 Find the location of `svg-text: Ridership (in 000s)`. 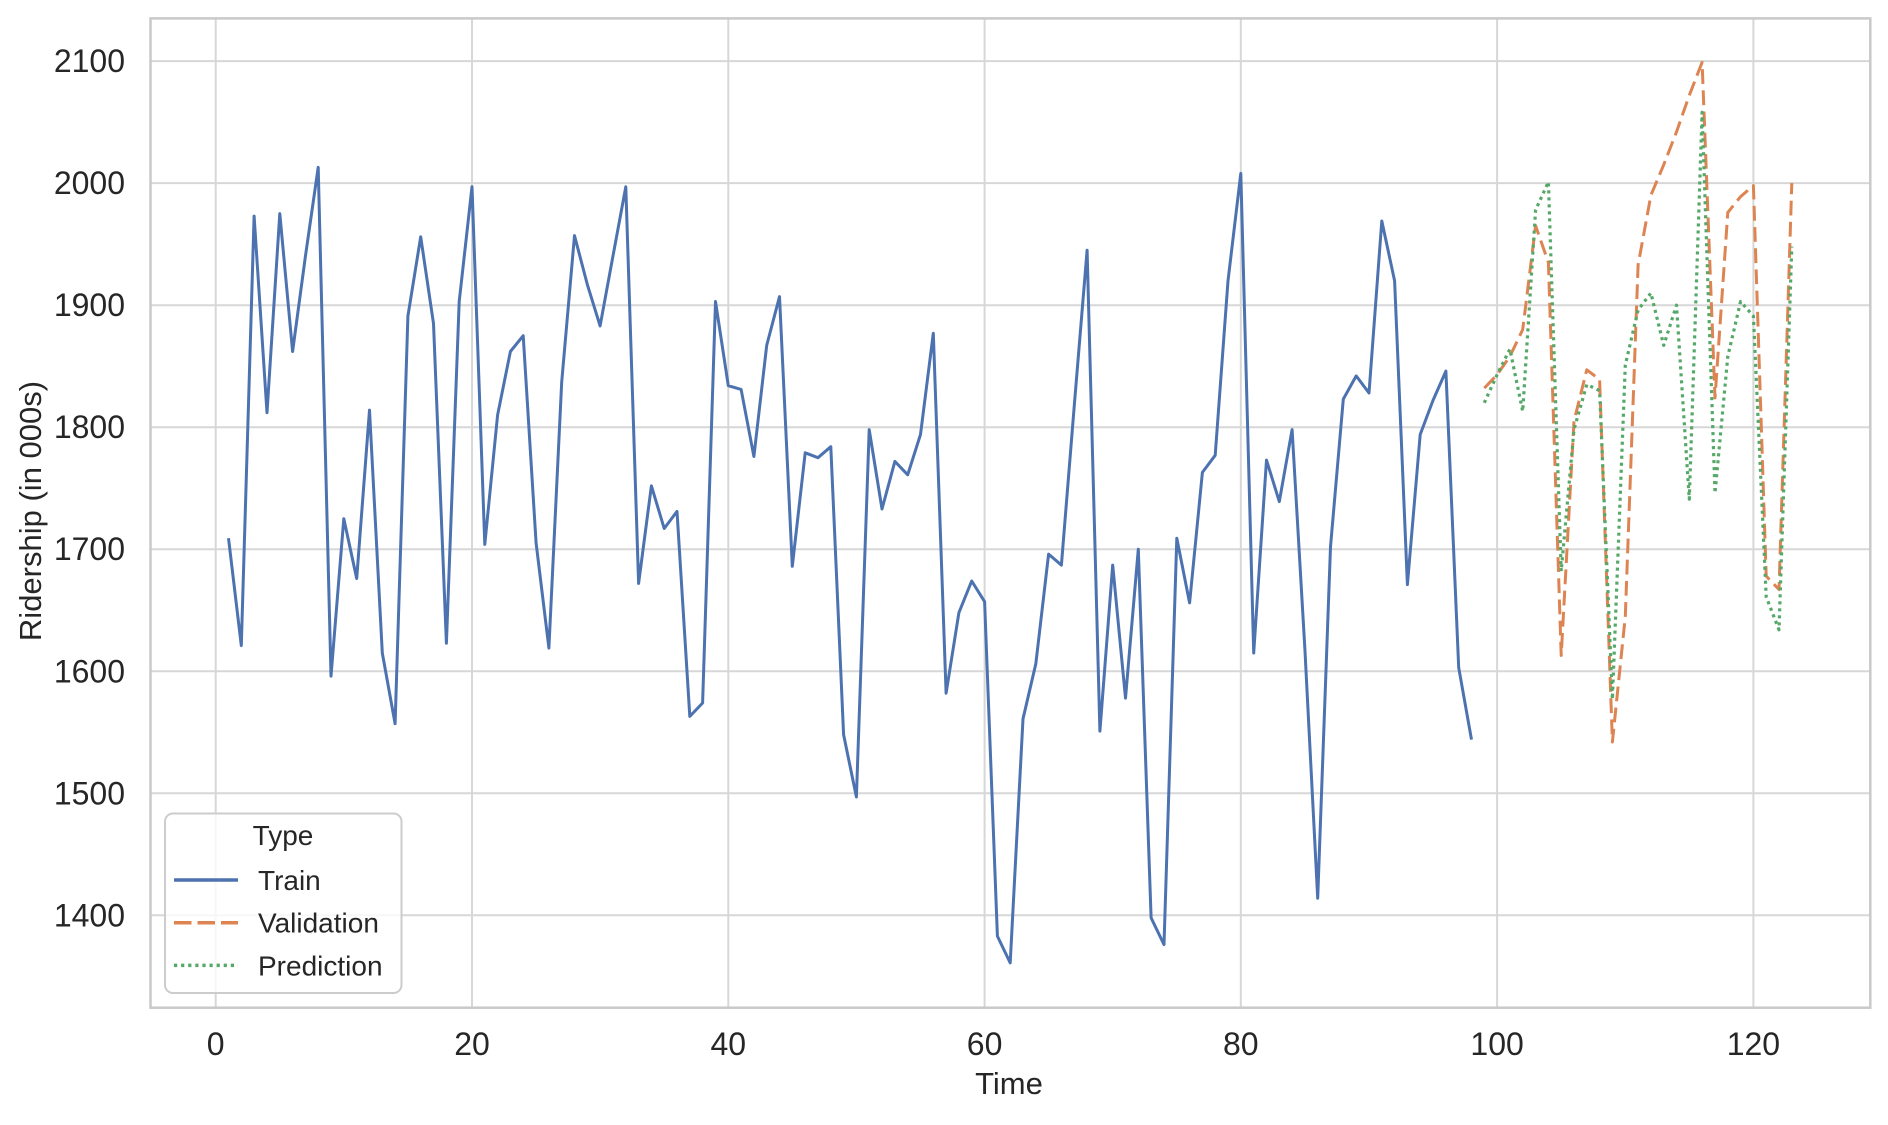

svg-text: Ridership (in 000s) is located at coordinates (30, 511).